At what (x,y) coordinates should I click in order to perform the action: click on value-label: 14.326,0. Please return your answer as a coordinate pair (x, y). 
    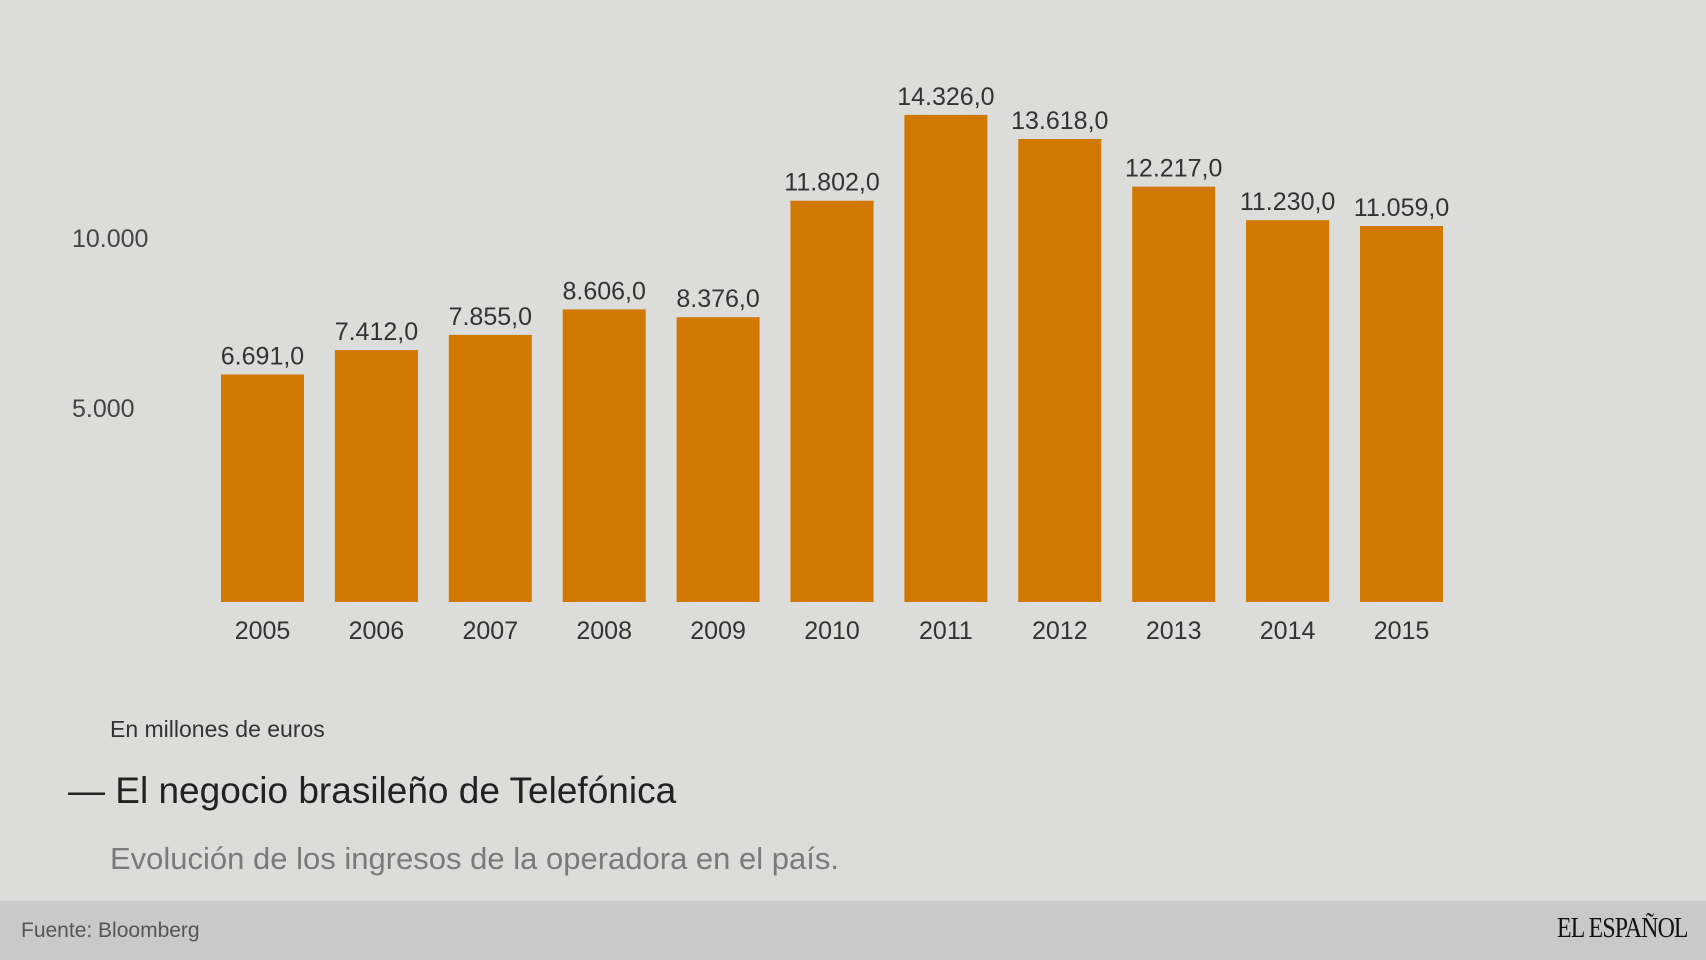
    Looking at the image, I should click on (945, 97).